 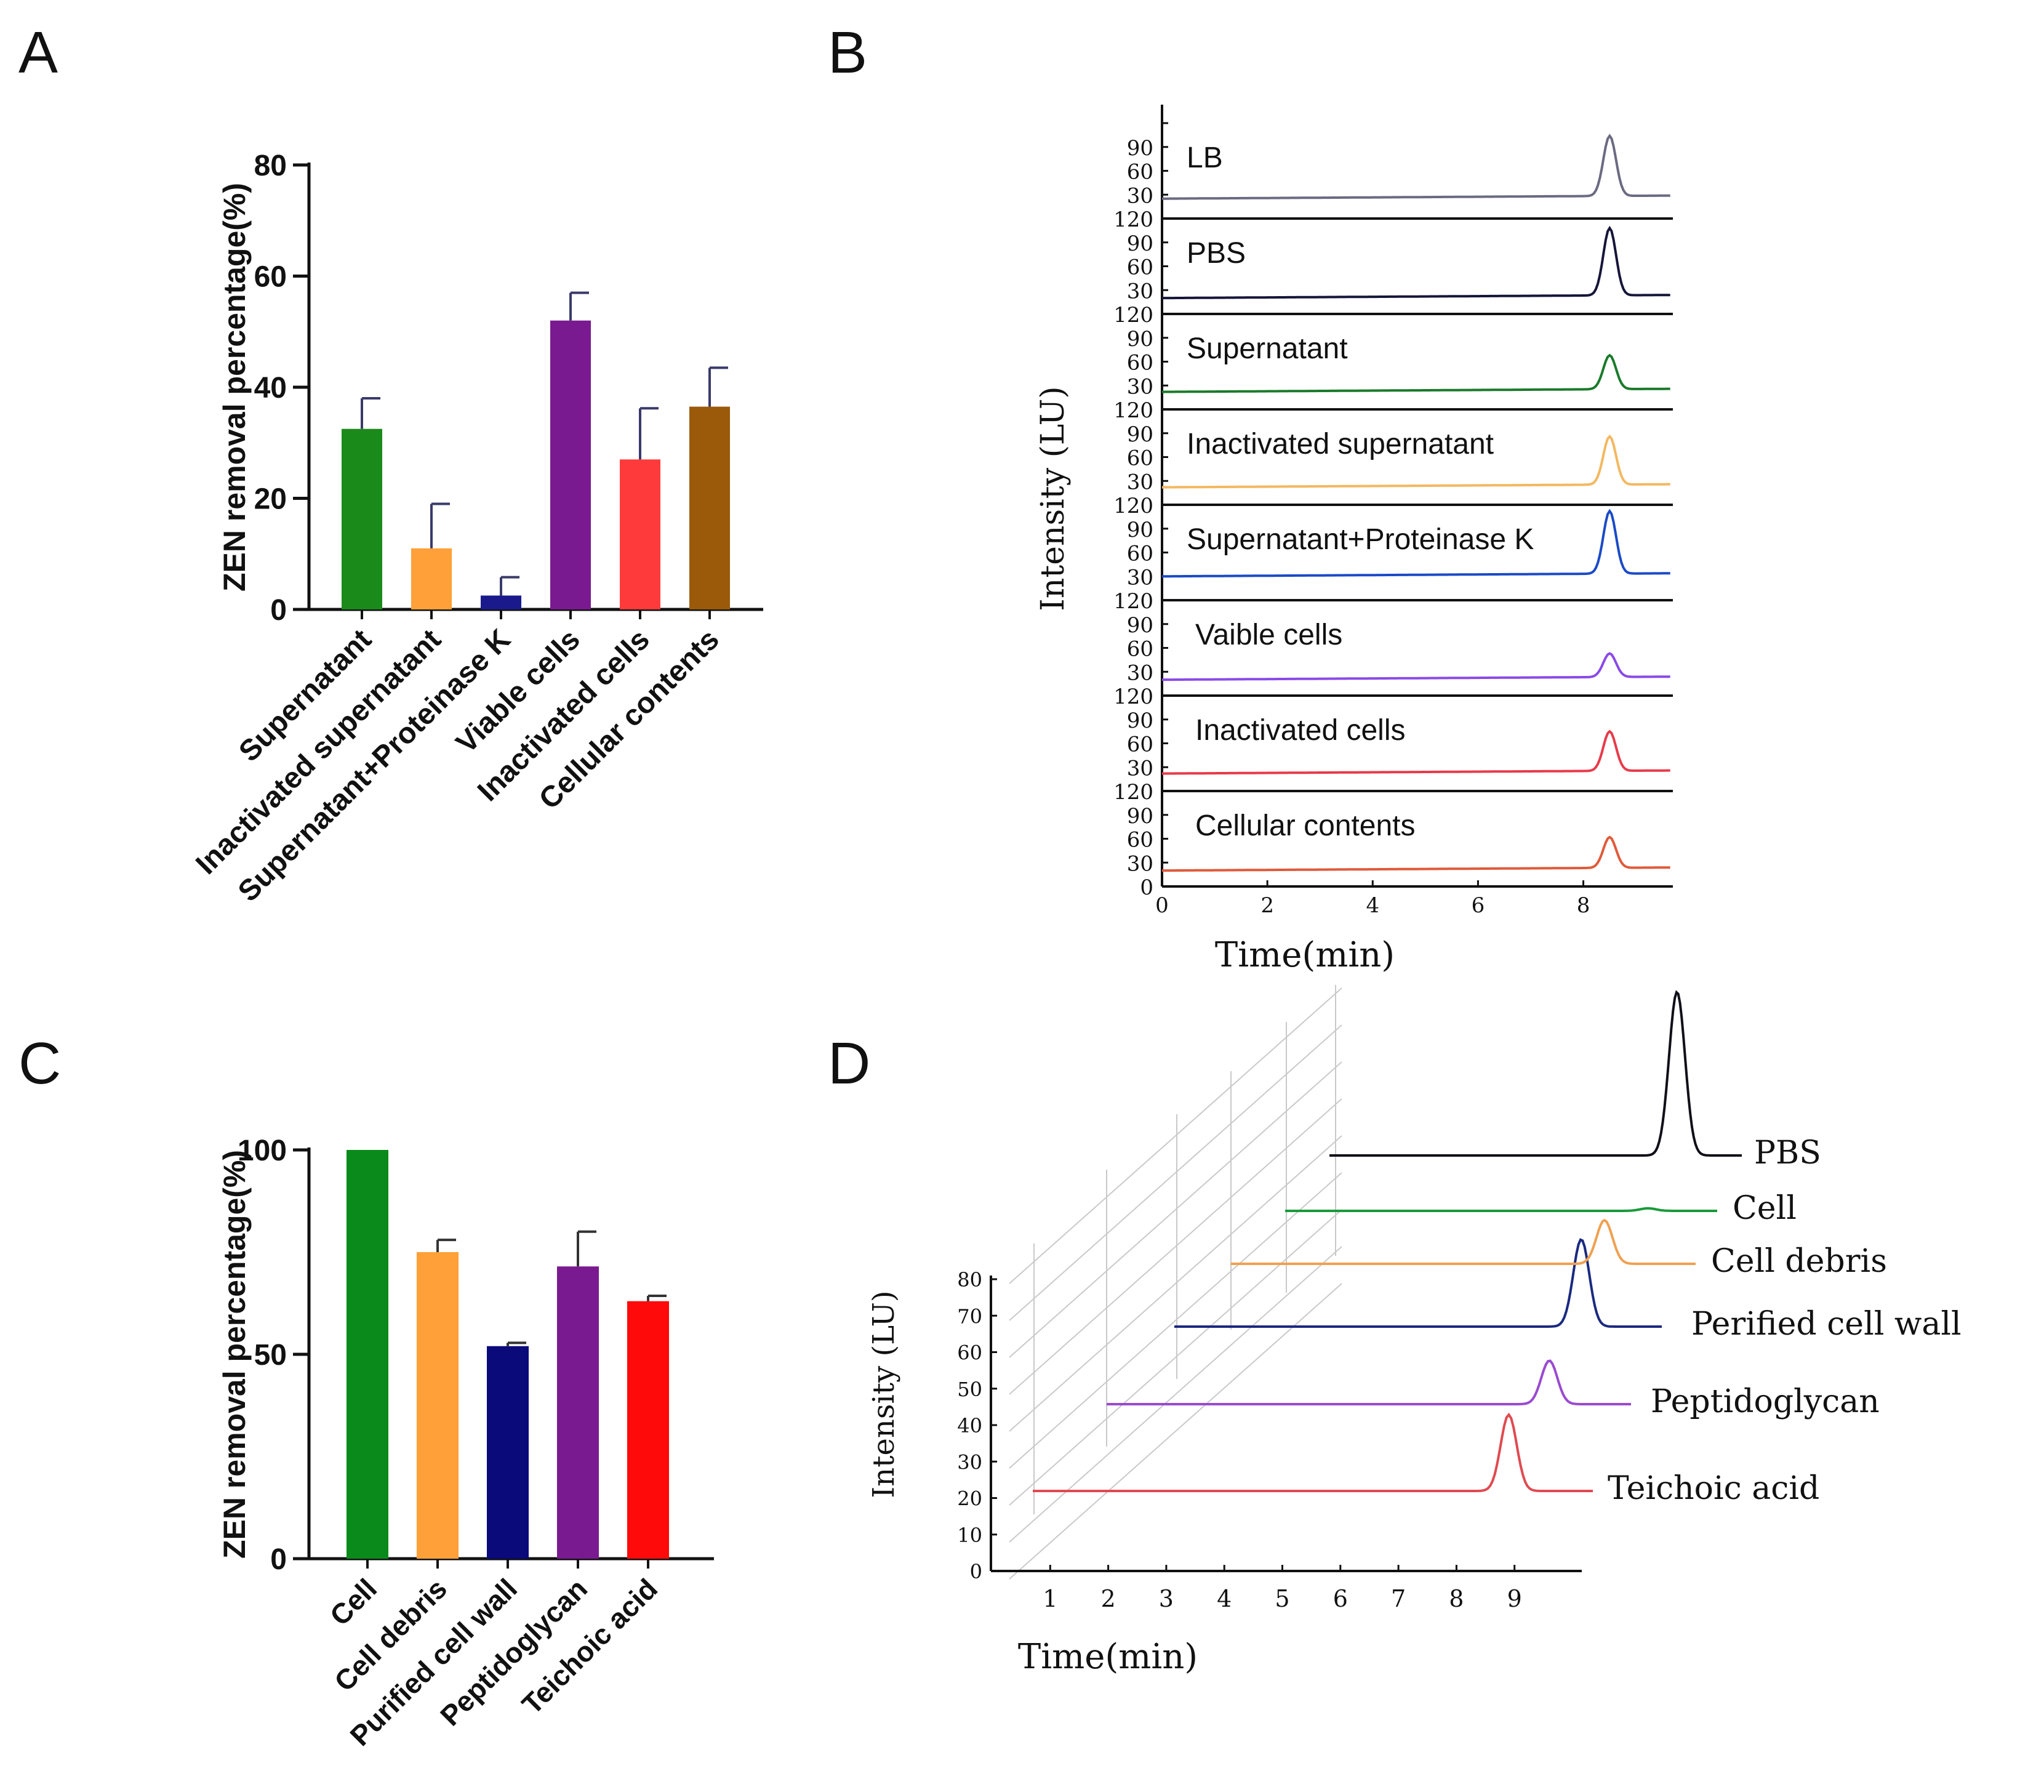 I want to click on panel-letter-d: D, so click(x=849, y=1063).